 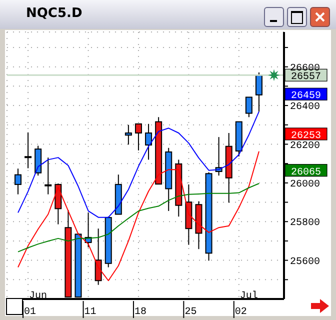 I want to click on text: 26459, so click(x=306, y=96).